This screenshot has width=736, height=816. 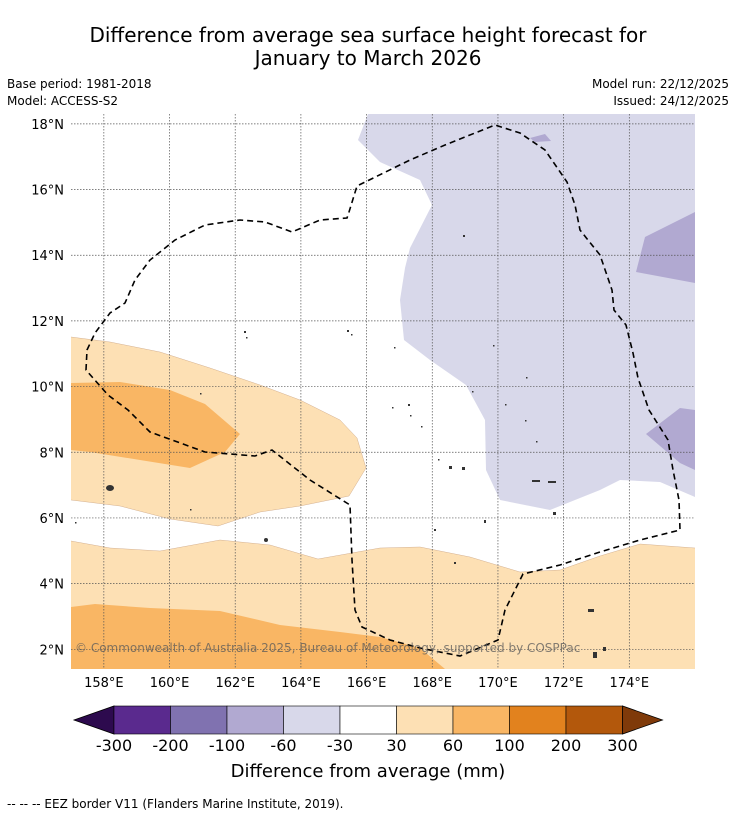 What do you see at coordinates (340, 745) in the screenshot?
I see `colorbar-tick-label: -30` at bounding box center [340, 745].